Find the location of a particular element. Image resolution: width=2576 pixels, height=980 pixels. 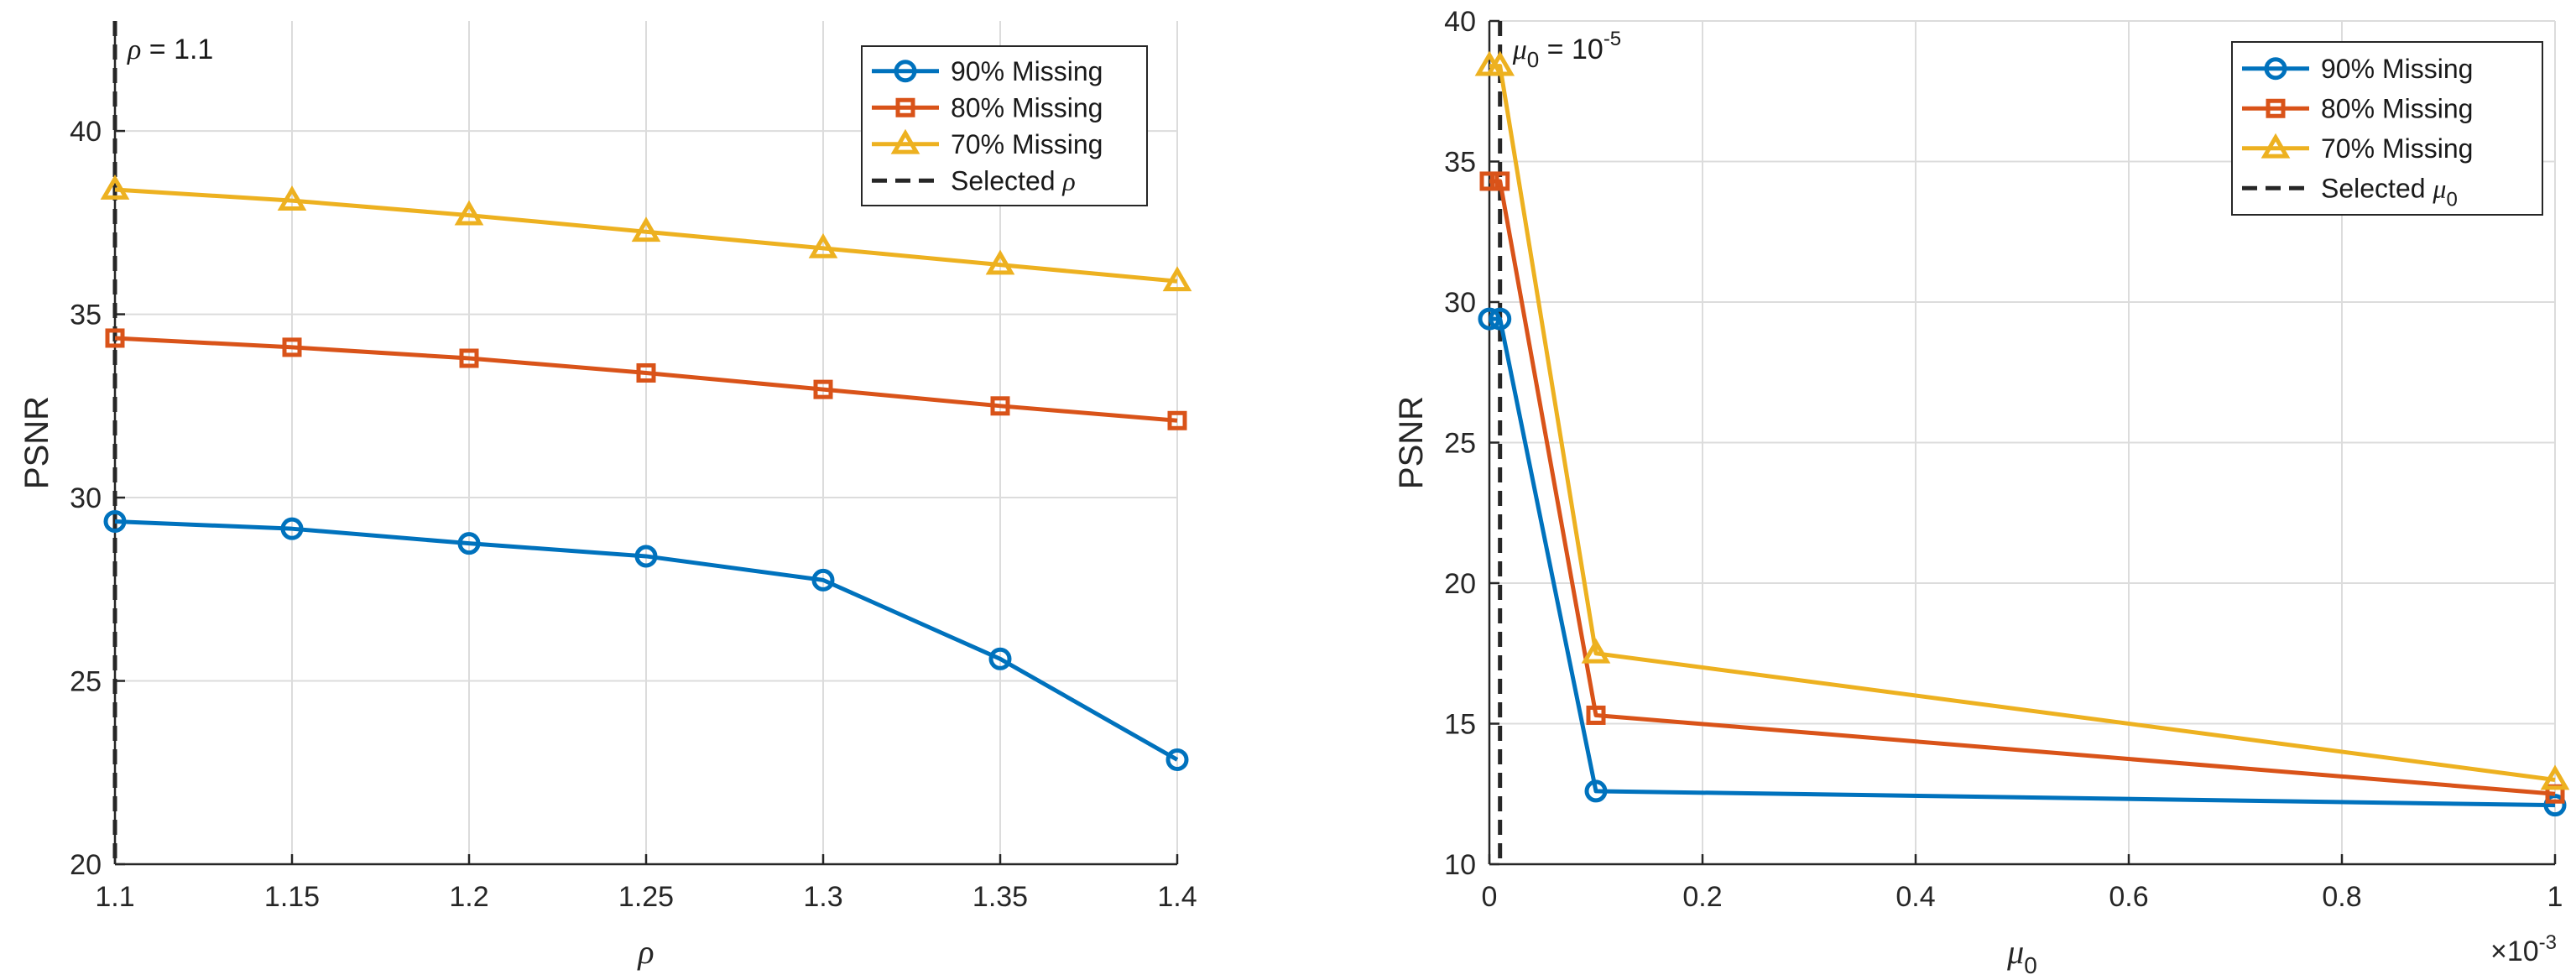

y-tick-label: 15 is located at coordinates (1460, 725).